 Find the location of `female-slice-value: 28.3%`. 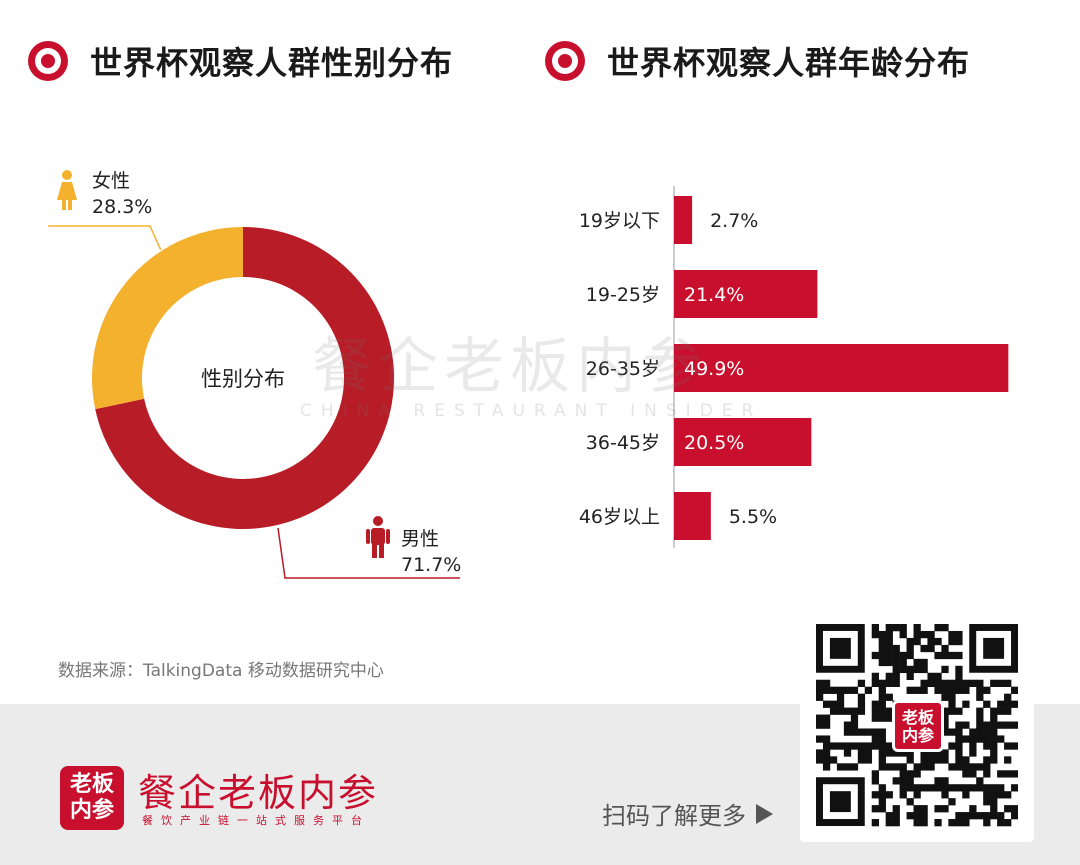

female-slice-value: 28.3% is located at coordinates (122, 207).